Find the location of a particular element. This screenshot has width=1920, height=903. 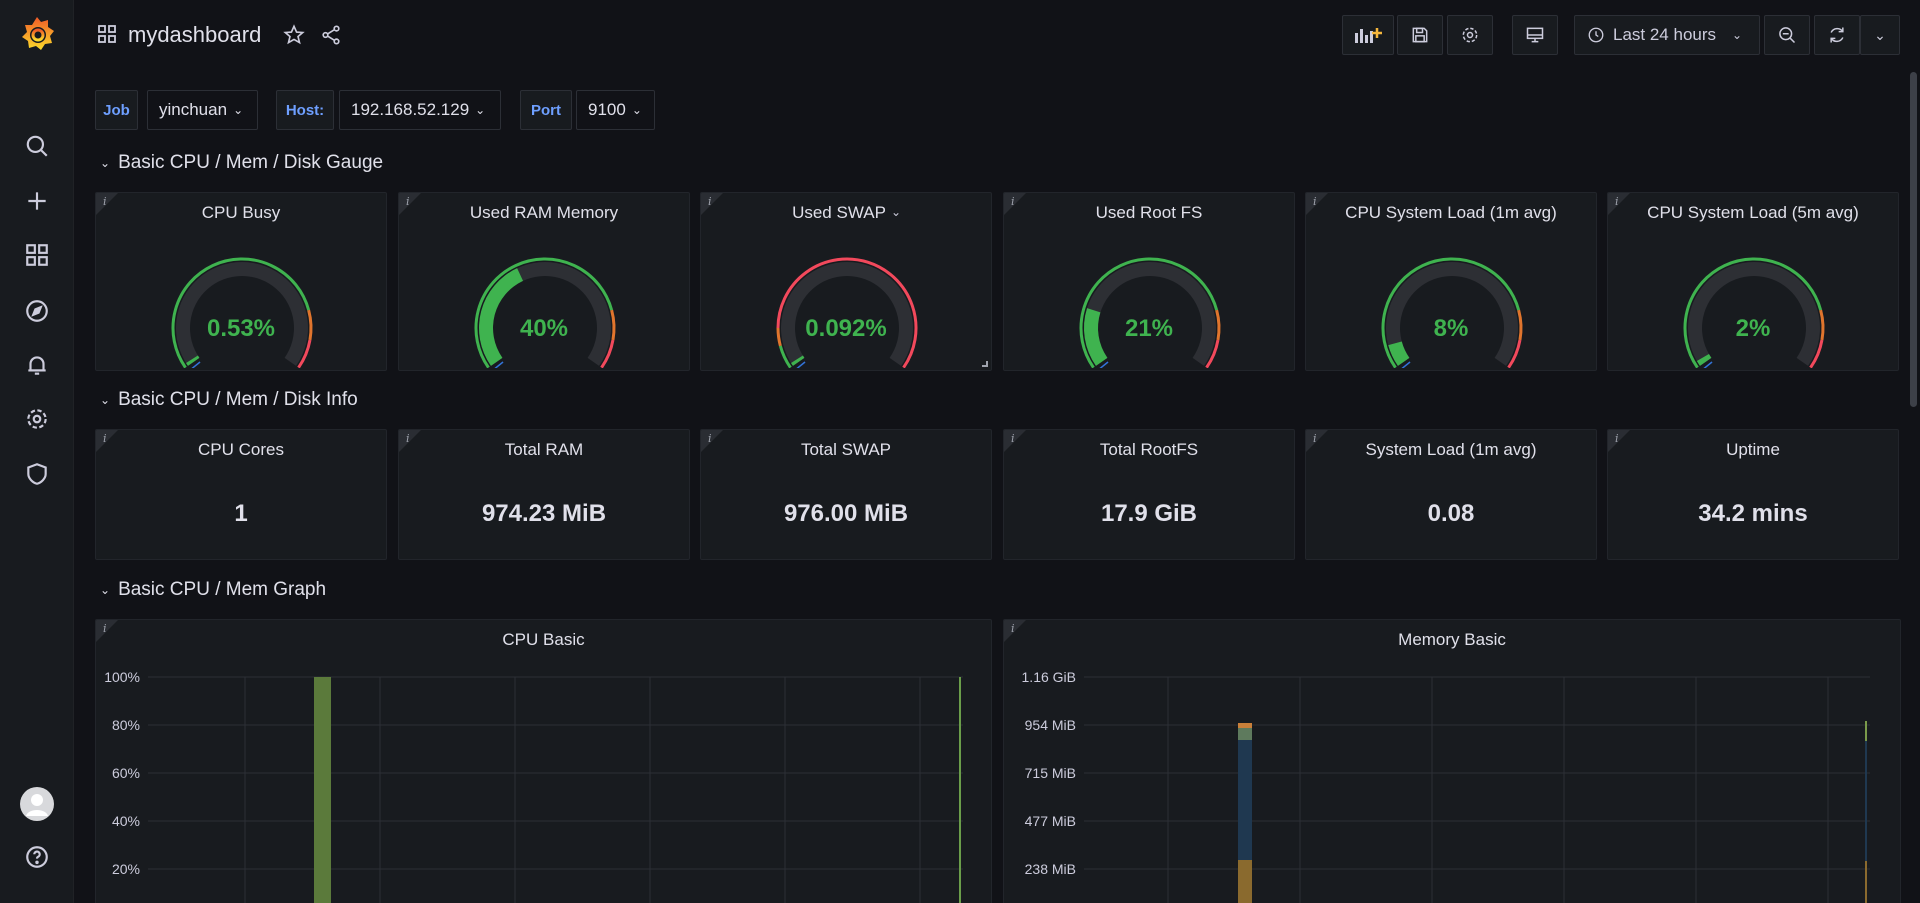

y-tick-label: 238 MiB is located at coordinates (1050, 869).